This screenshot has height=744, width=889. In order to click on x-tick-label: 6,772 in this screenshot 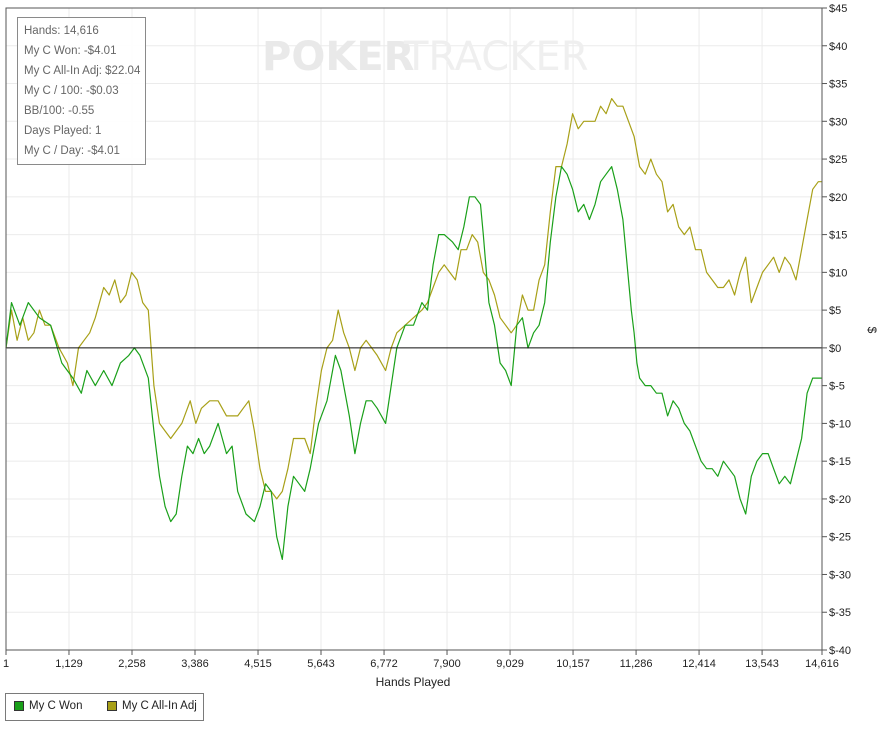, I will do `click(384, 664)`.